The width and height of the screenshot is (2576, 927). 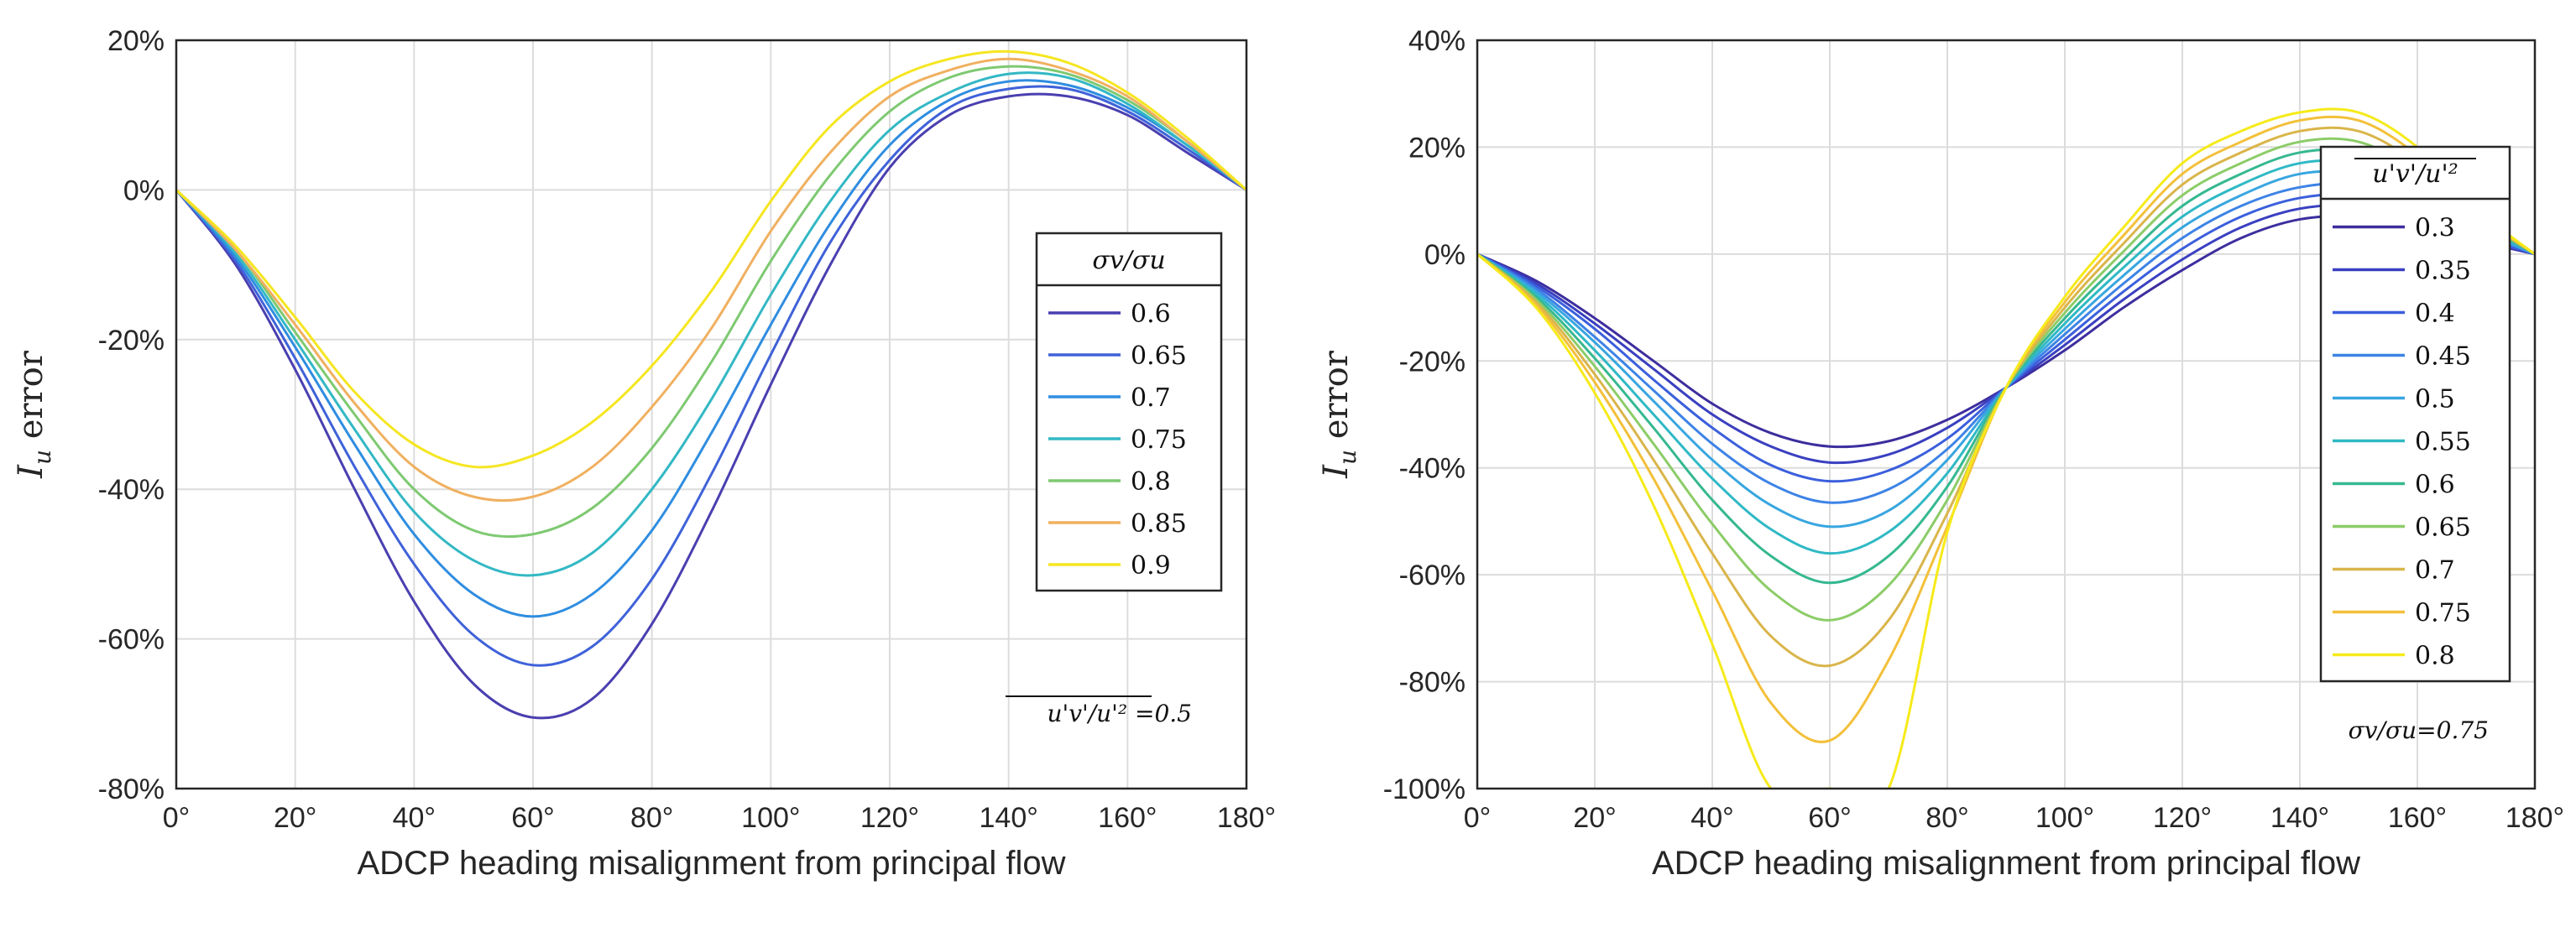 What do you see at coordinates (2415, 174) in the screenshot?
I see `legend-title: u'v'/u'²` at bounding box center [2415, 174].